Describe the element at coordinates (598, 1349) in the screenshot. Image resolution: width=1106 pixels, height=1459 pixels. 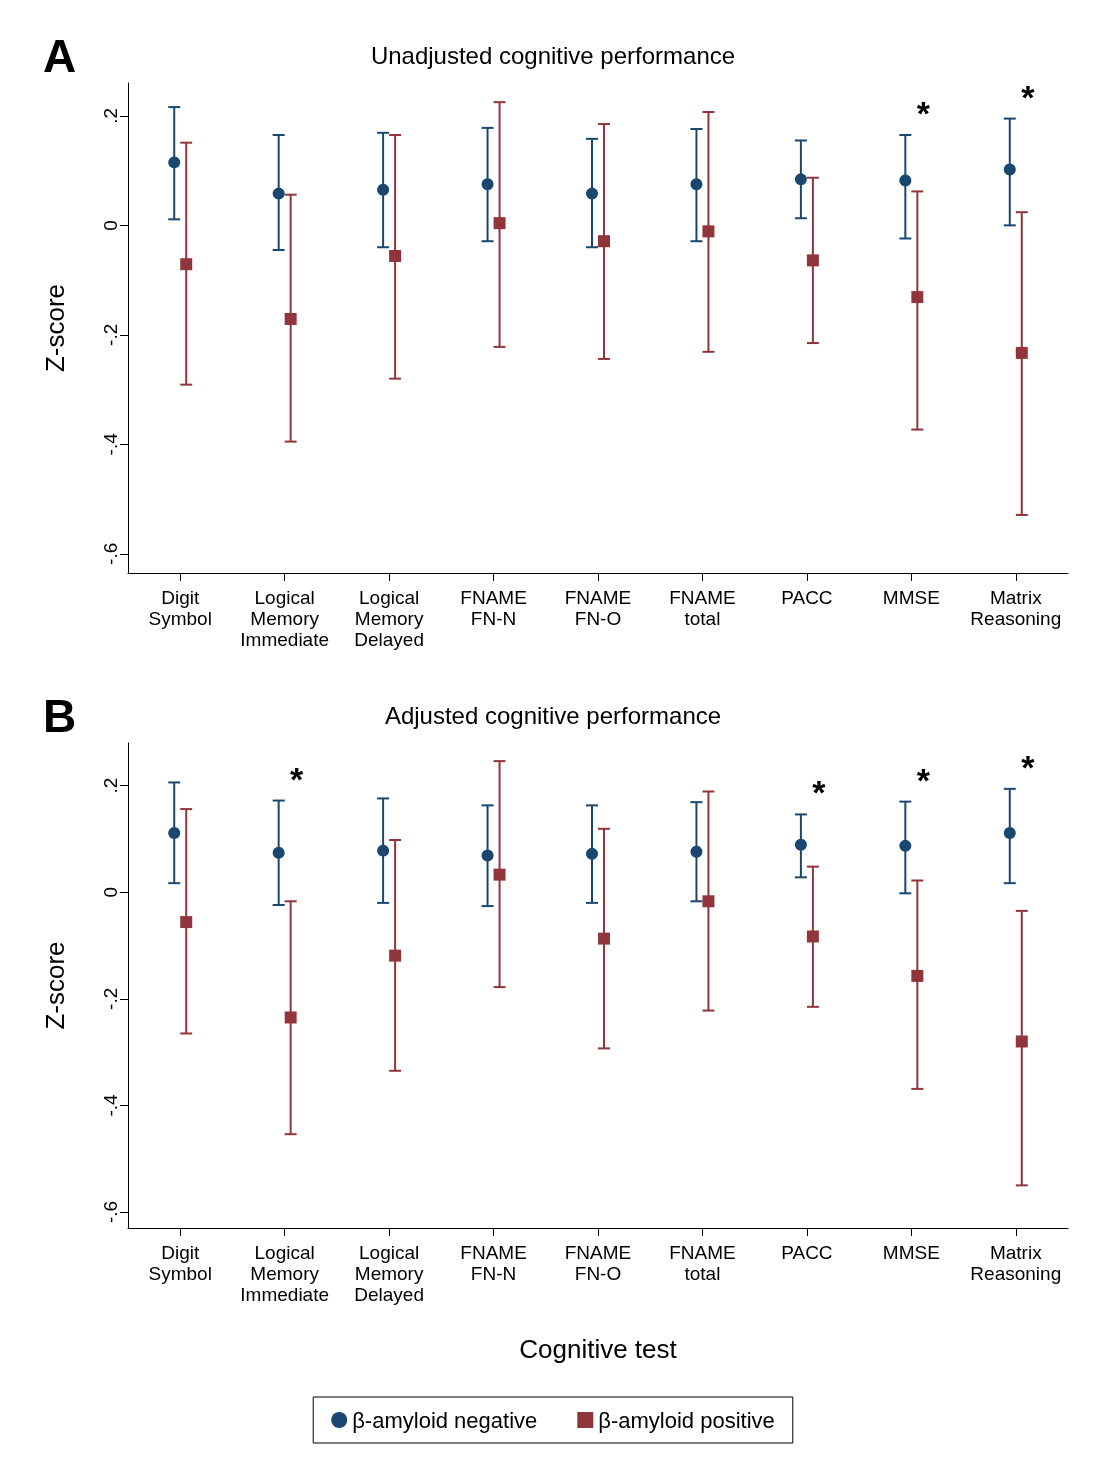
I see `x-axis-title: Cognitive test` at that location.